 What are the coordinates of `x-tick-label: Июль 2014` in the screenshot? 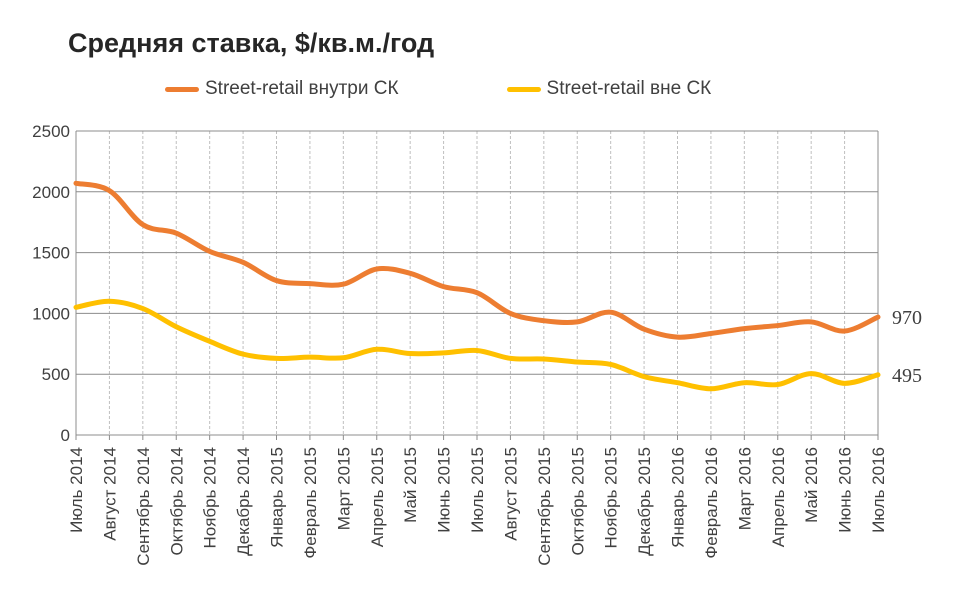 It's located at (76, 490).